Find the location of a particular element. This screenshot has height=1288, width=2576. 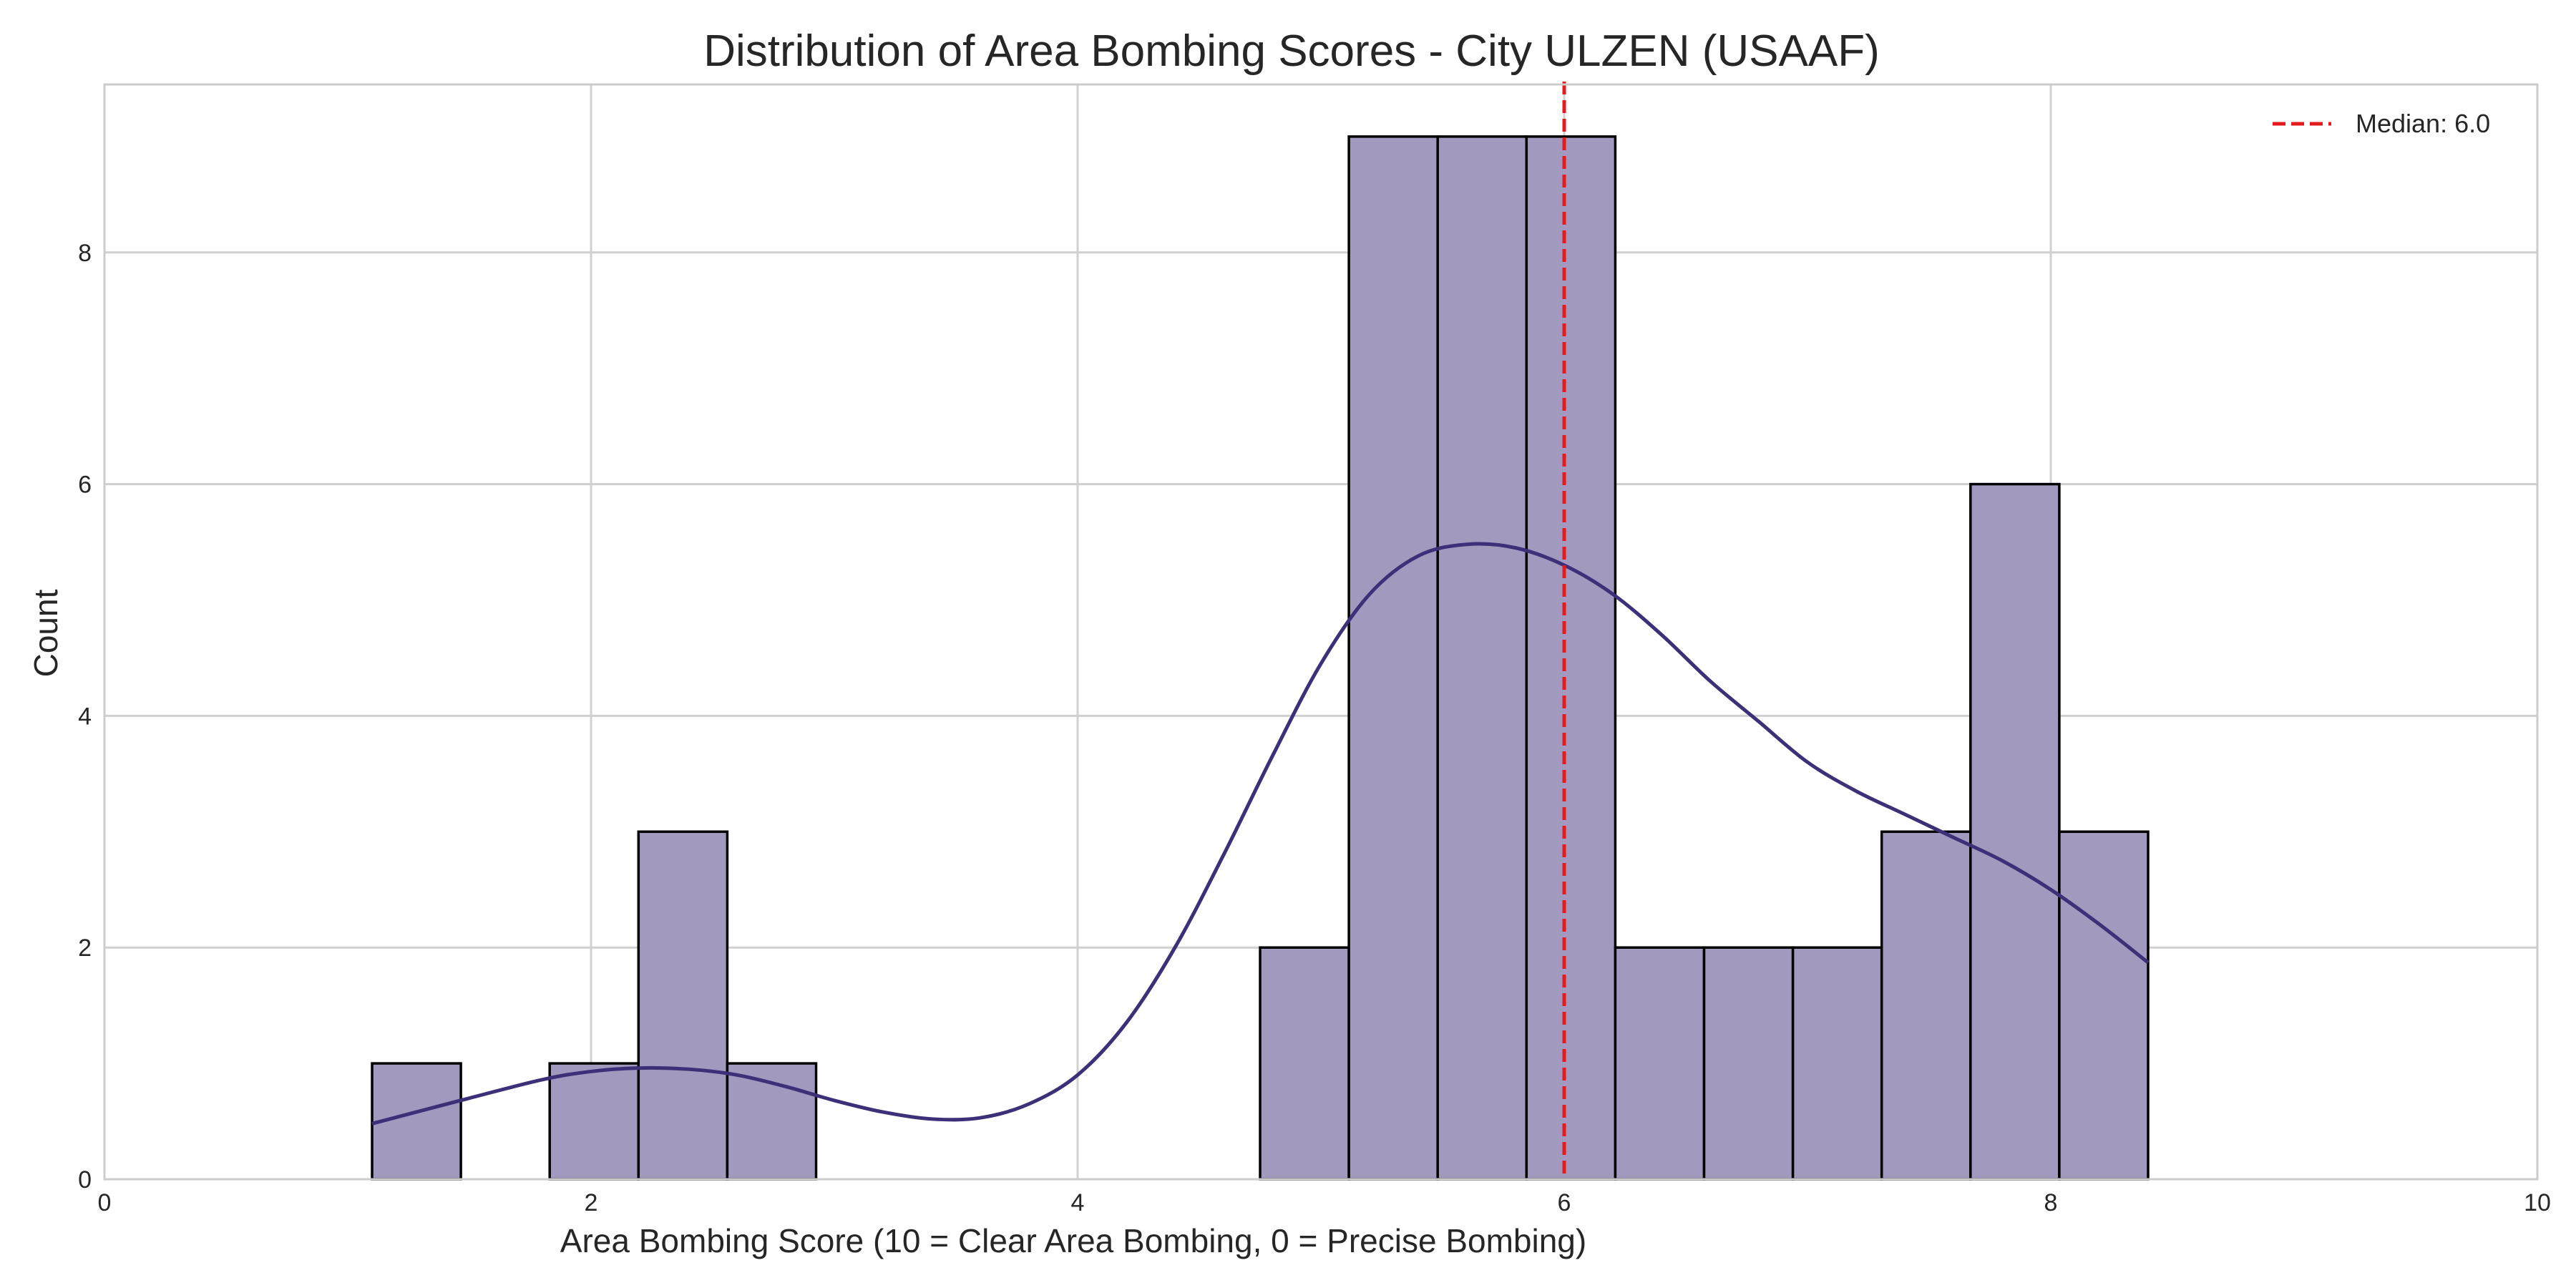

legend: Median: 6.0 is located at coordinates (2381, 123).